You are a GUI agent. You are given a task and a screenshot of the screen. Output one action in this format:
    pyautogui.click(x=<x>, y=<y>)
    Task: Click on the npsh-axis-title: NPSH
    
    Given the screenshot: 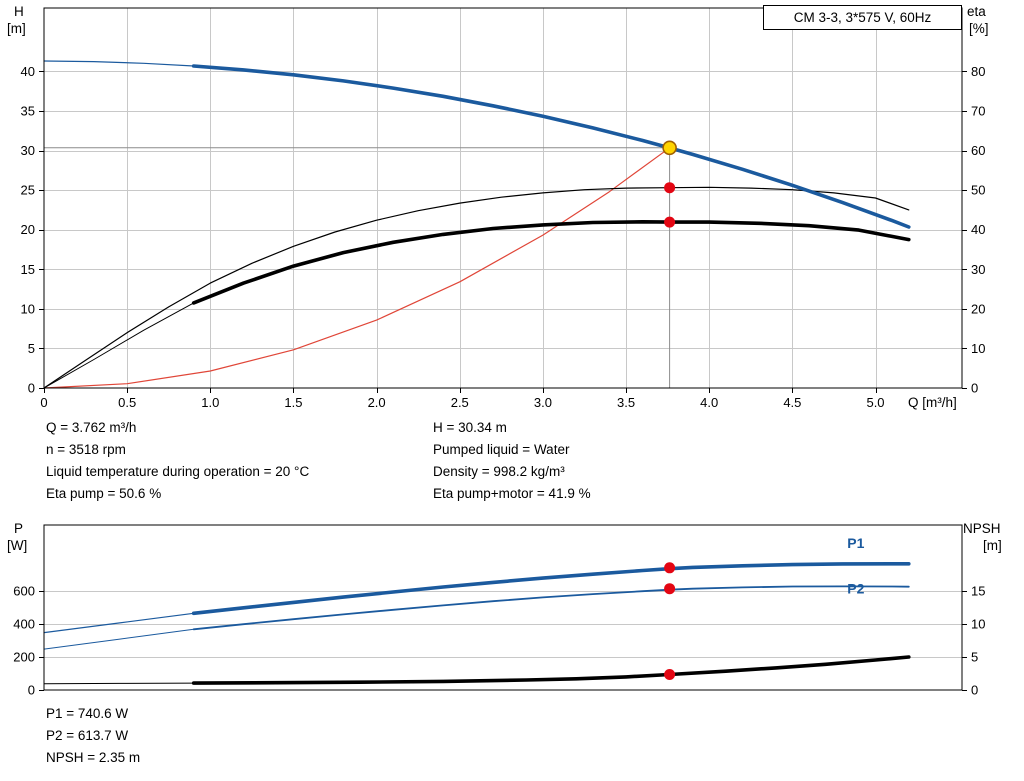 What is the action you would take?
    pyautogui.click(x=982, y=528)
    